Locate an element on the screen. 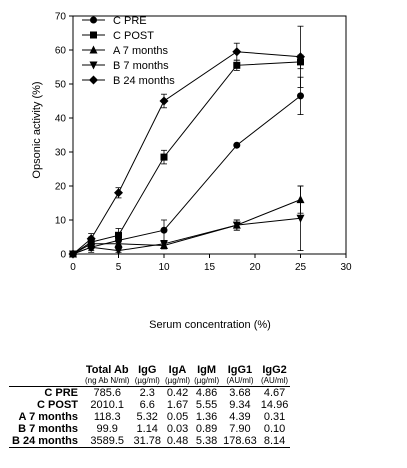  legend-item: A 7 months is located at coordinates (125, 51).